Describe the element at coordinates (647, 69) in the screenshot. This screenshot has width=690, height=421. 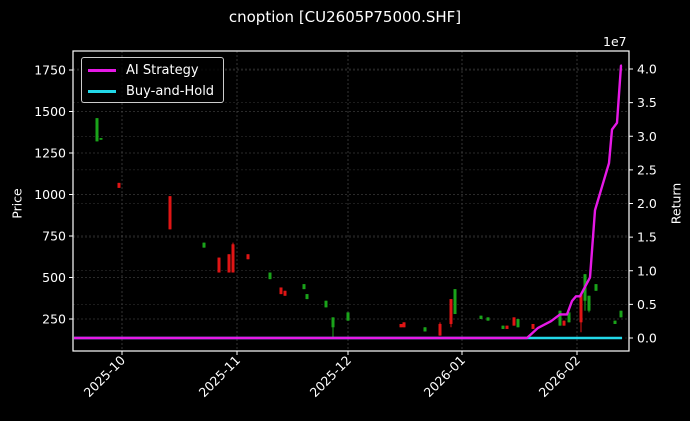
I see `right-tick-label: 4.0` at that location.